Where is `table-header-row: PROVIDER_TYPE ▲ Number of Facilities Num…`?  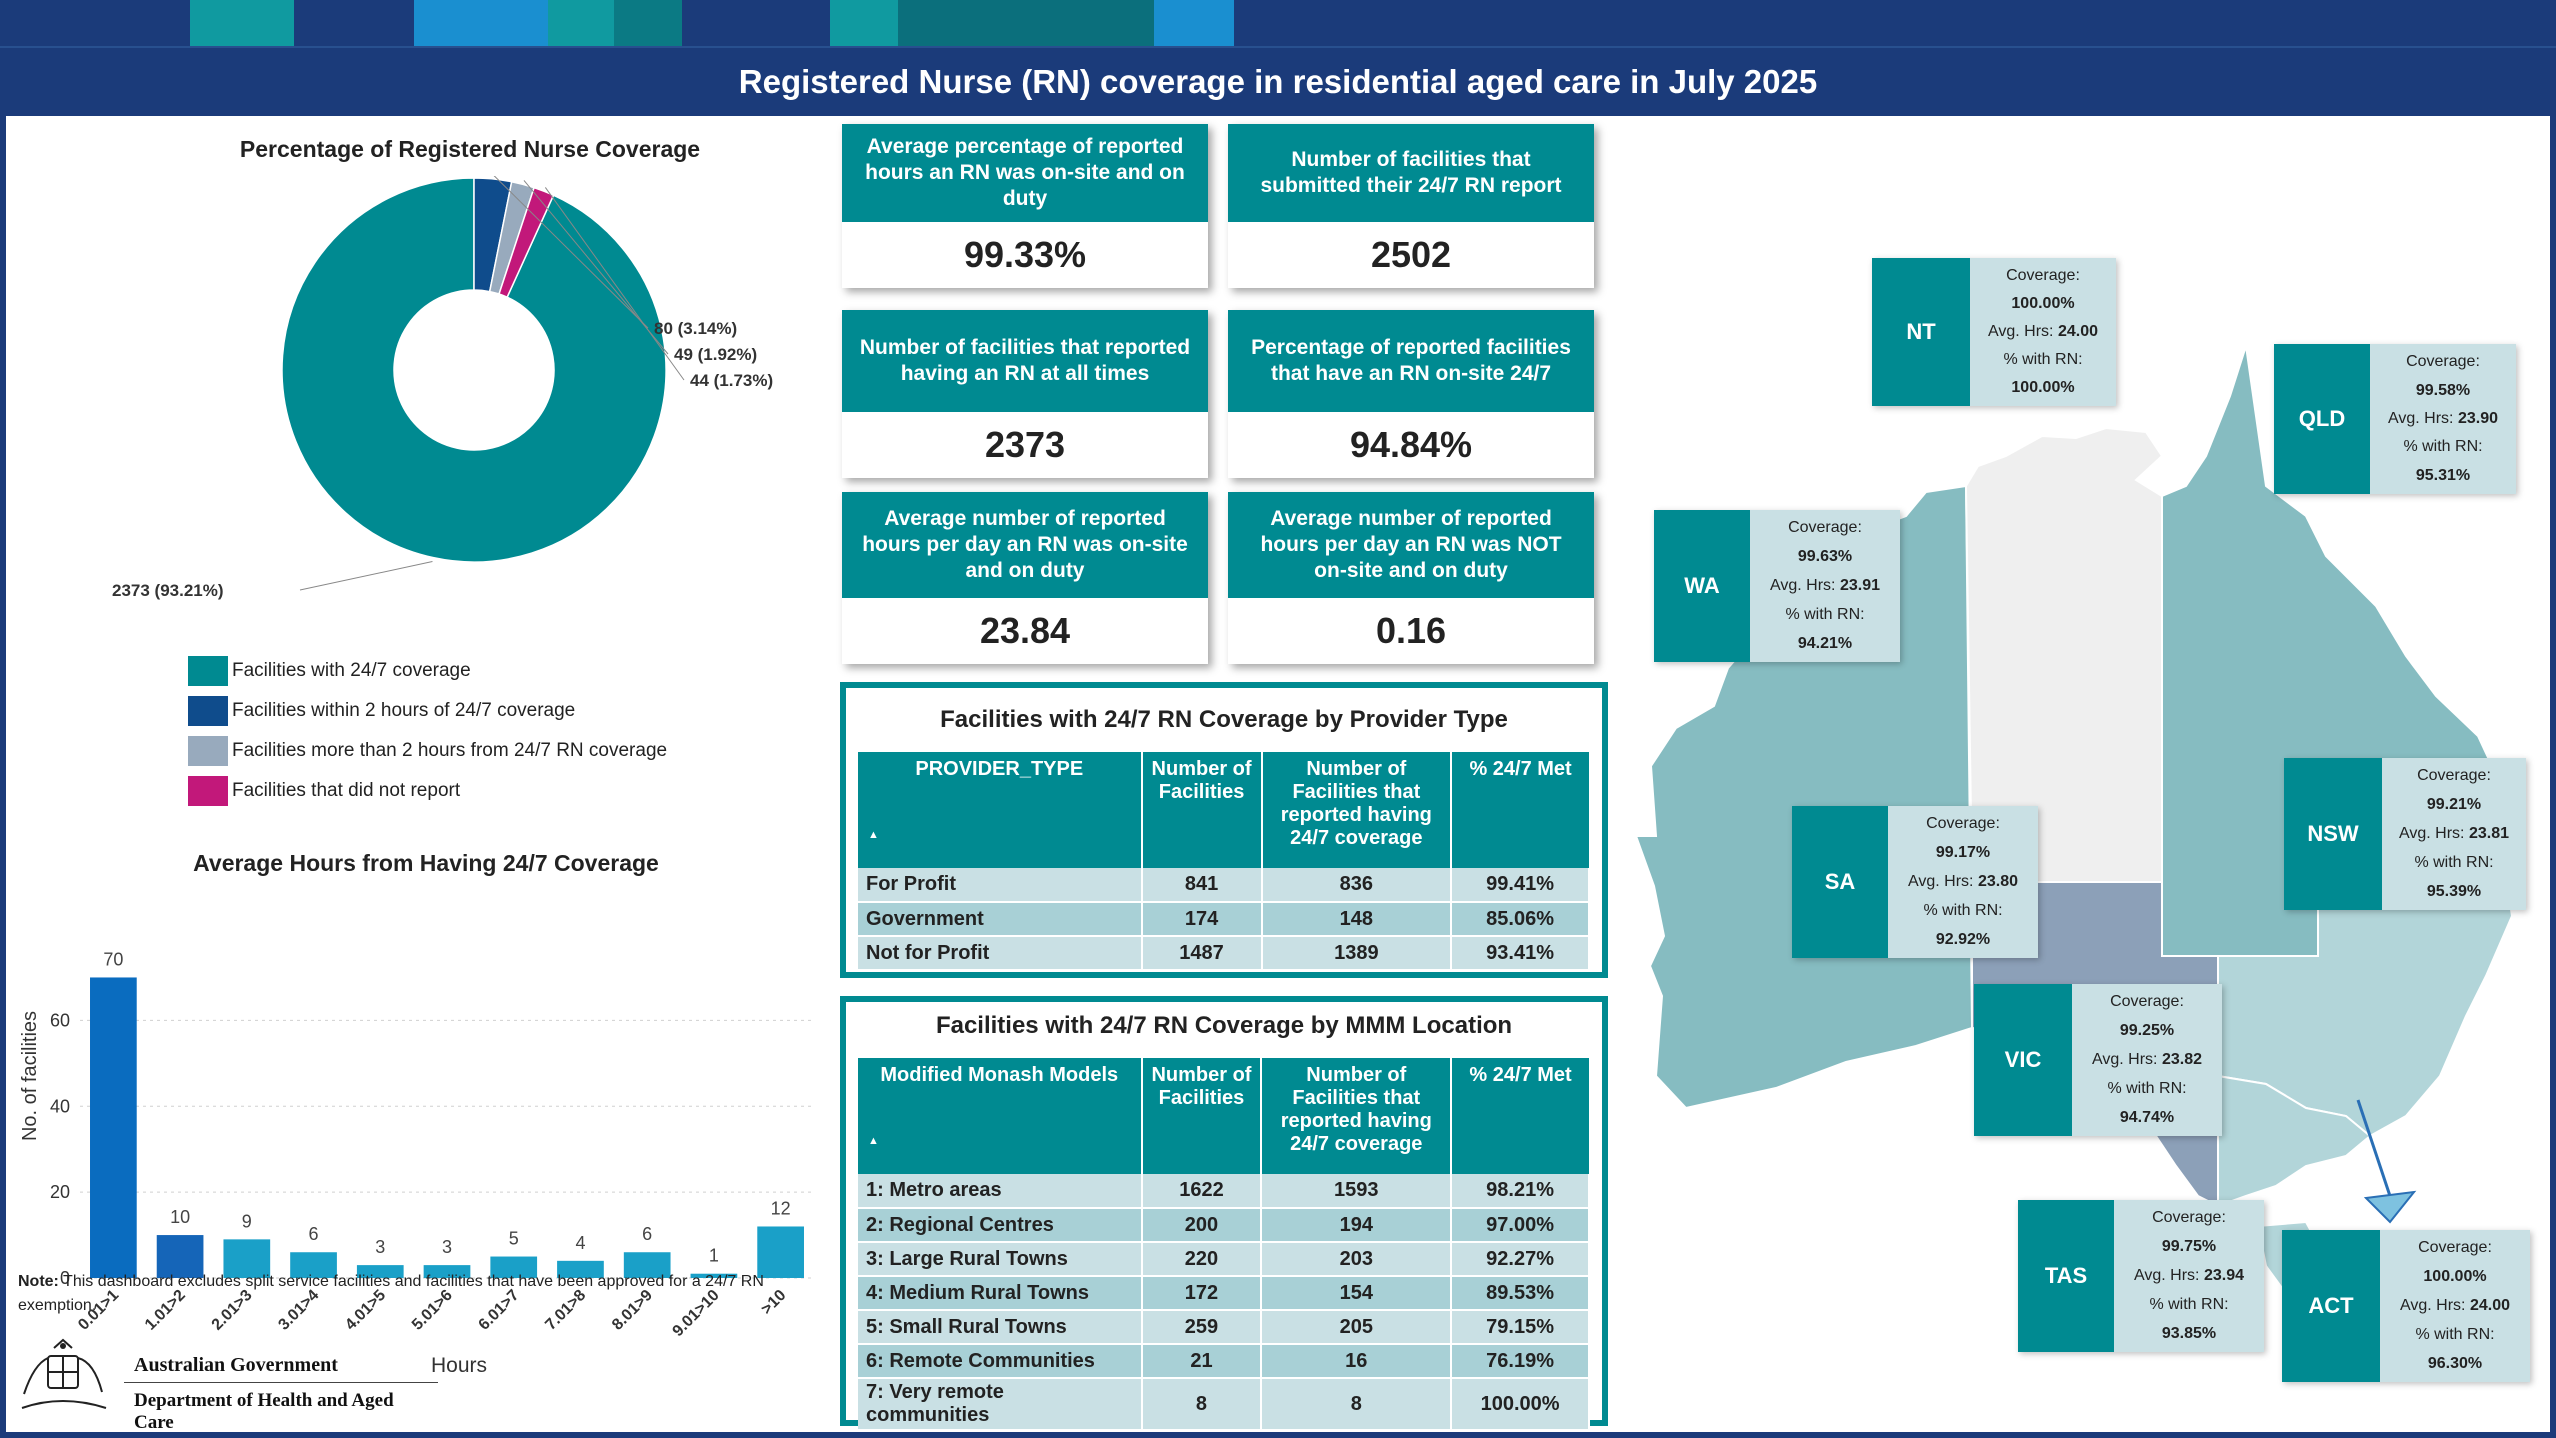 table-header-row: PROVIDER_TYPE ▲ Number of Facilities Num… is located at coordinates (1223, 810).